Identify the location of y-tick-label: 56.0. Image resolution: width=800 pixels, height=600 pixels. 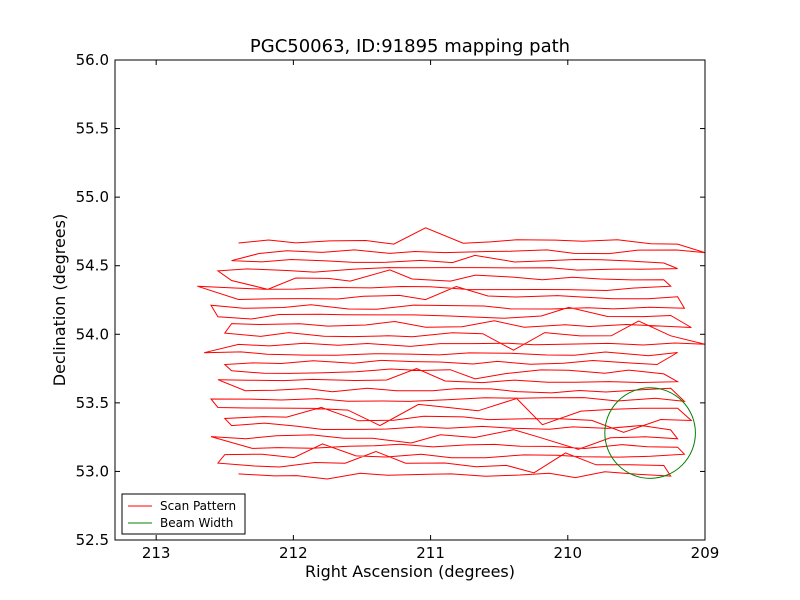
(92, 60).